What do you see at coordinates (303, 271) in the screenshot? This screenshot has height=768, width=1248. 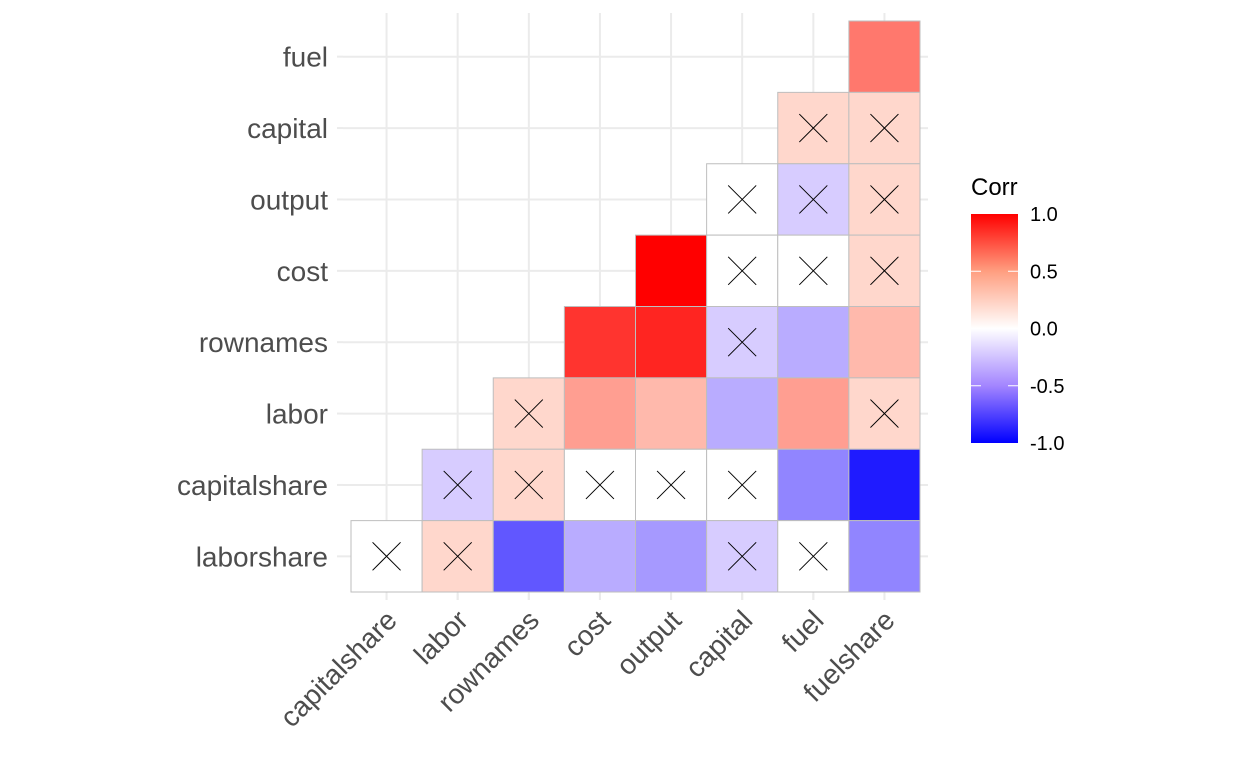 I see `y-tick-label: cost` at bounding box center [303, 271].